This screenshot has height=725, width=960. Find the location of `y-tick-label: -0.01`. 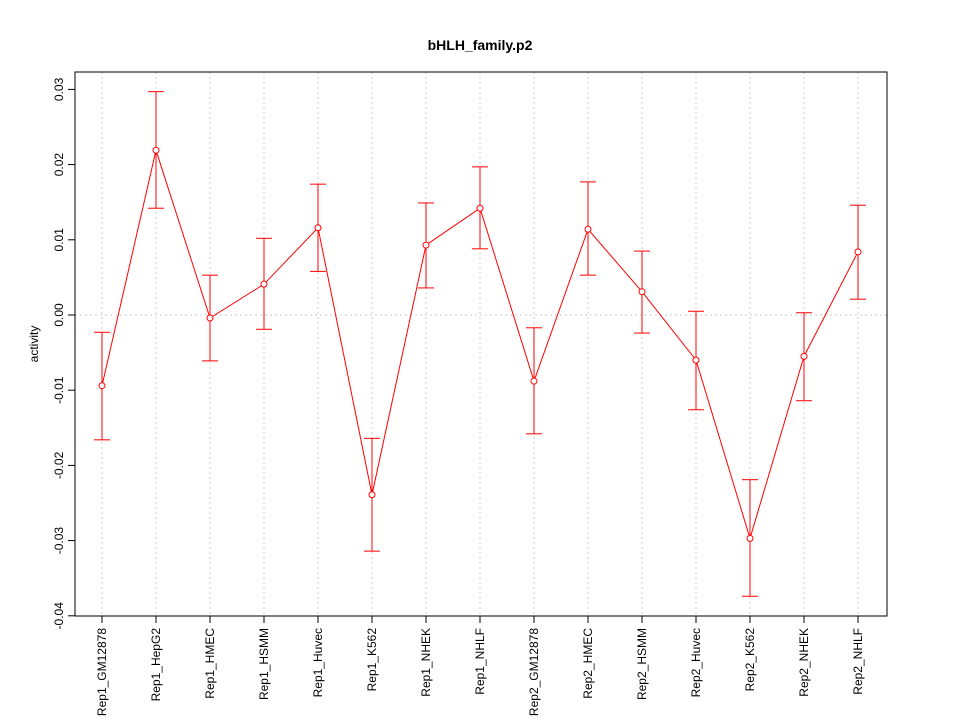

y-tick-label: -0.01 is located at coordinates (59, 390).